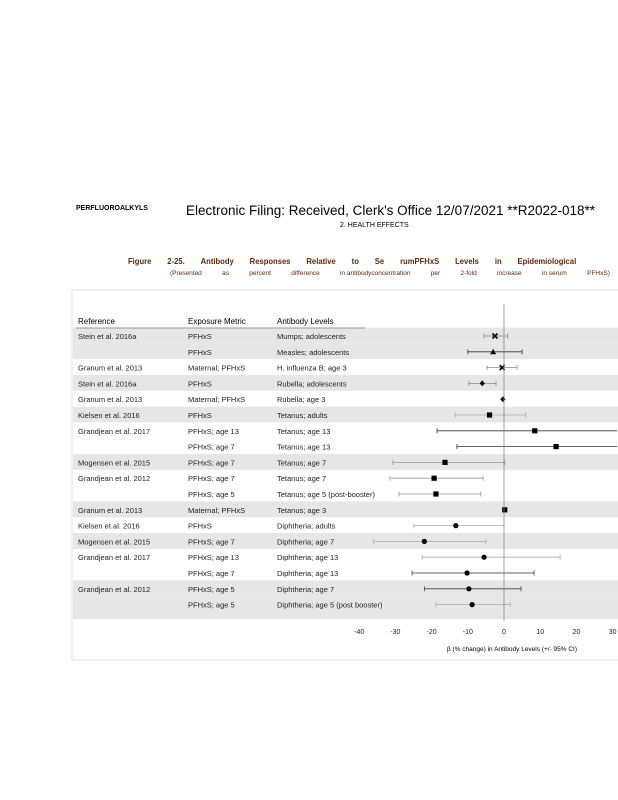 Image resolution: width=618 pixels, height=800 pixels. Describe the element at coordinates (330, 605) in the screenshot. I see `cell-antibody: Diphtheria; age 5 (post booster)` at that location.